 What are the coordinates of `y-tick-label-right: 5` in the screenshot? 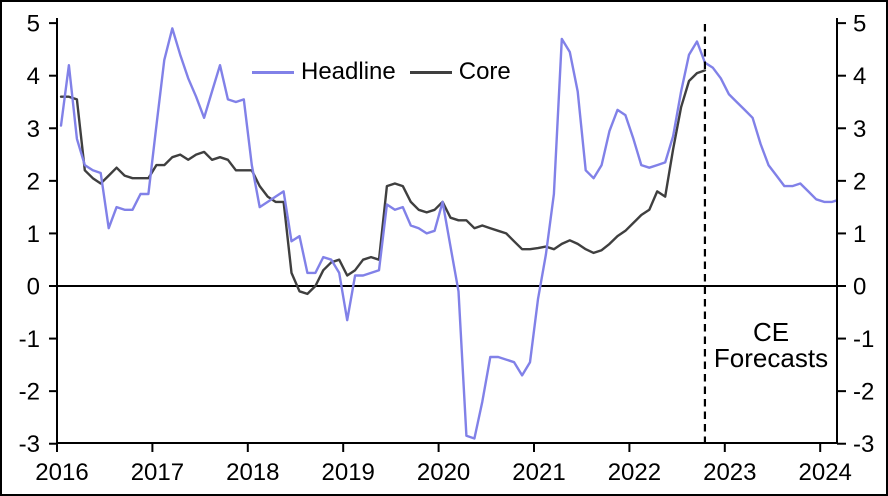 It's located at (859, 24).